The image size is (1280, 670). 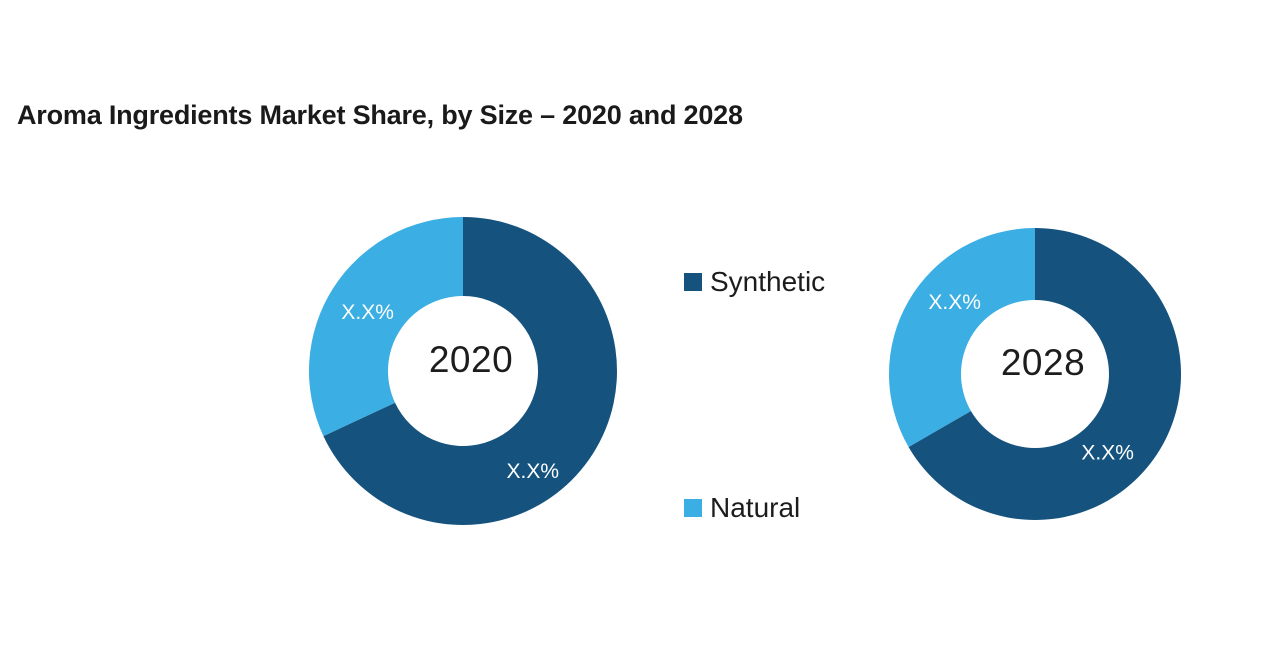 What do you see at coordinates (1043, 362) in the screenshot?
I see `donut-center-label-2028: 2028` at bounding box center [1043, 362].